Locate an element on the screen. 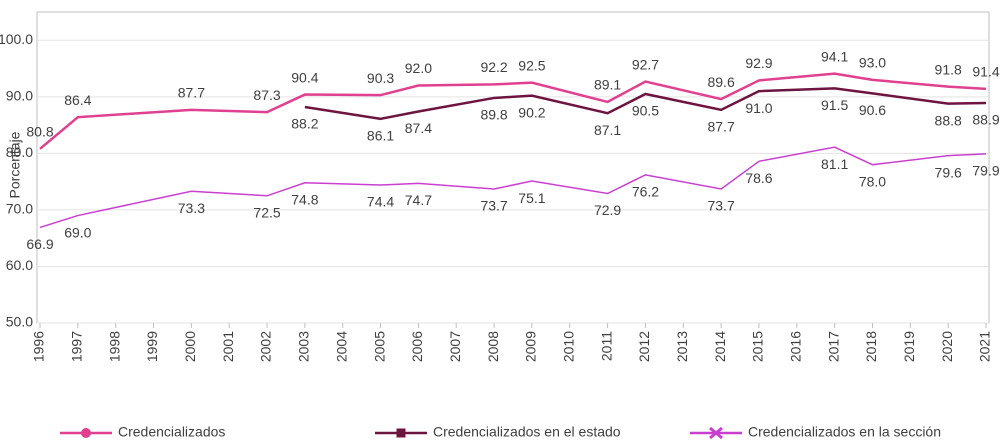 This screenshot has width=1003, height=448. x-tick-label: 2010 is located at coordinates (568, 346).